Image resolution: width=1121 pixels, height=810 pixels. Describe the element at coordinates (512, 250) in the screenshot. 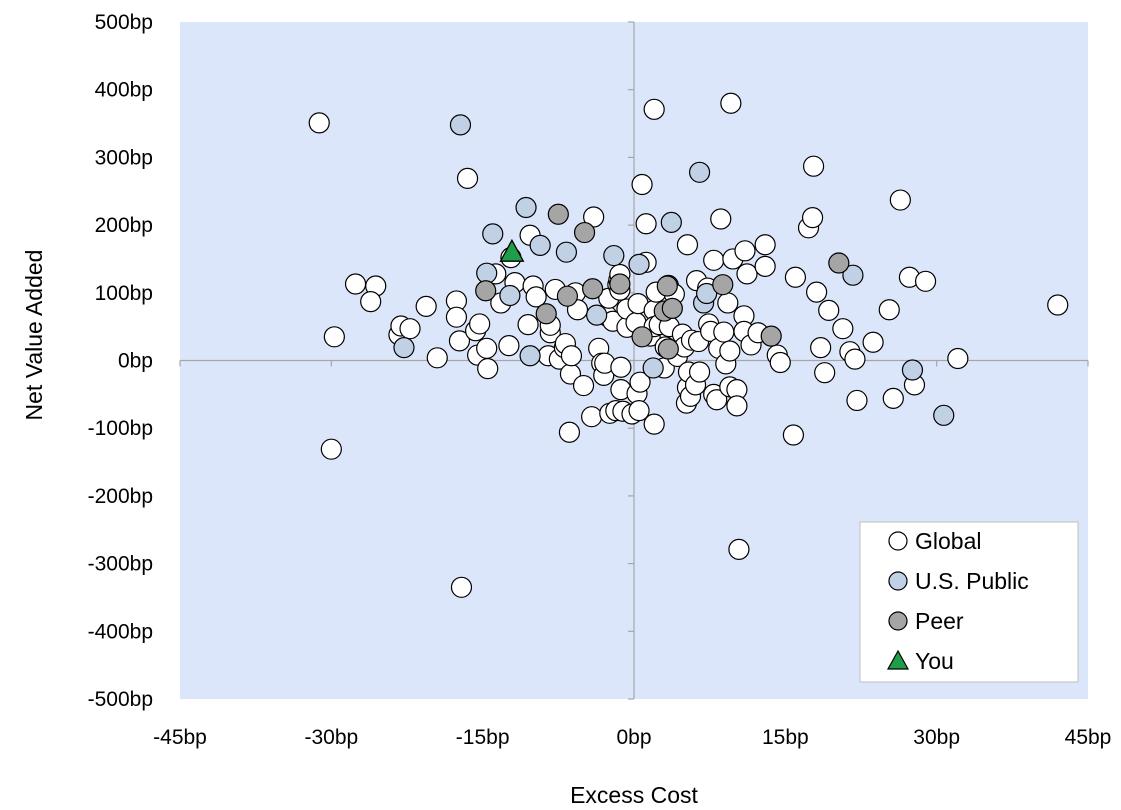

I see `point-you` at that location.